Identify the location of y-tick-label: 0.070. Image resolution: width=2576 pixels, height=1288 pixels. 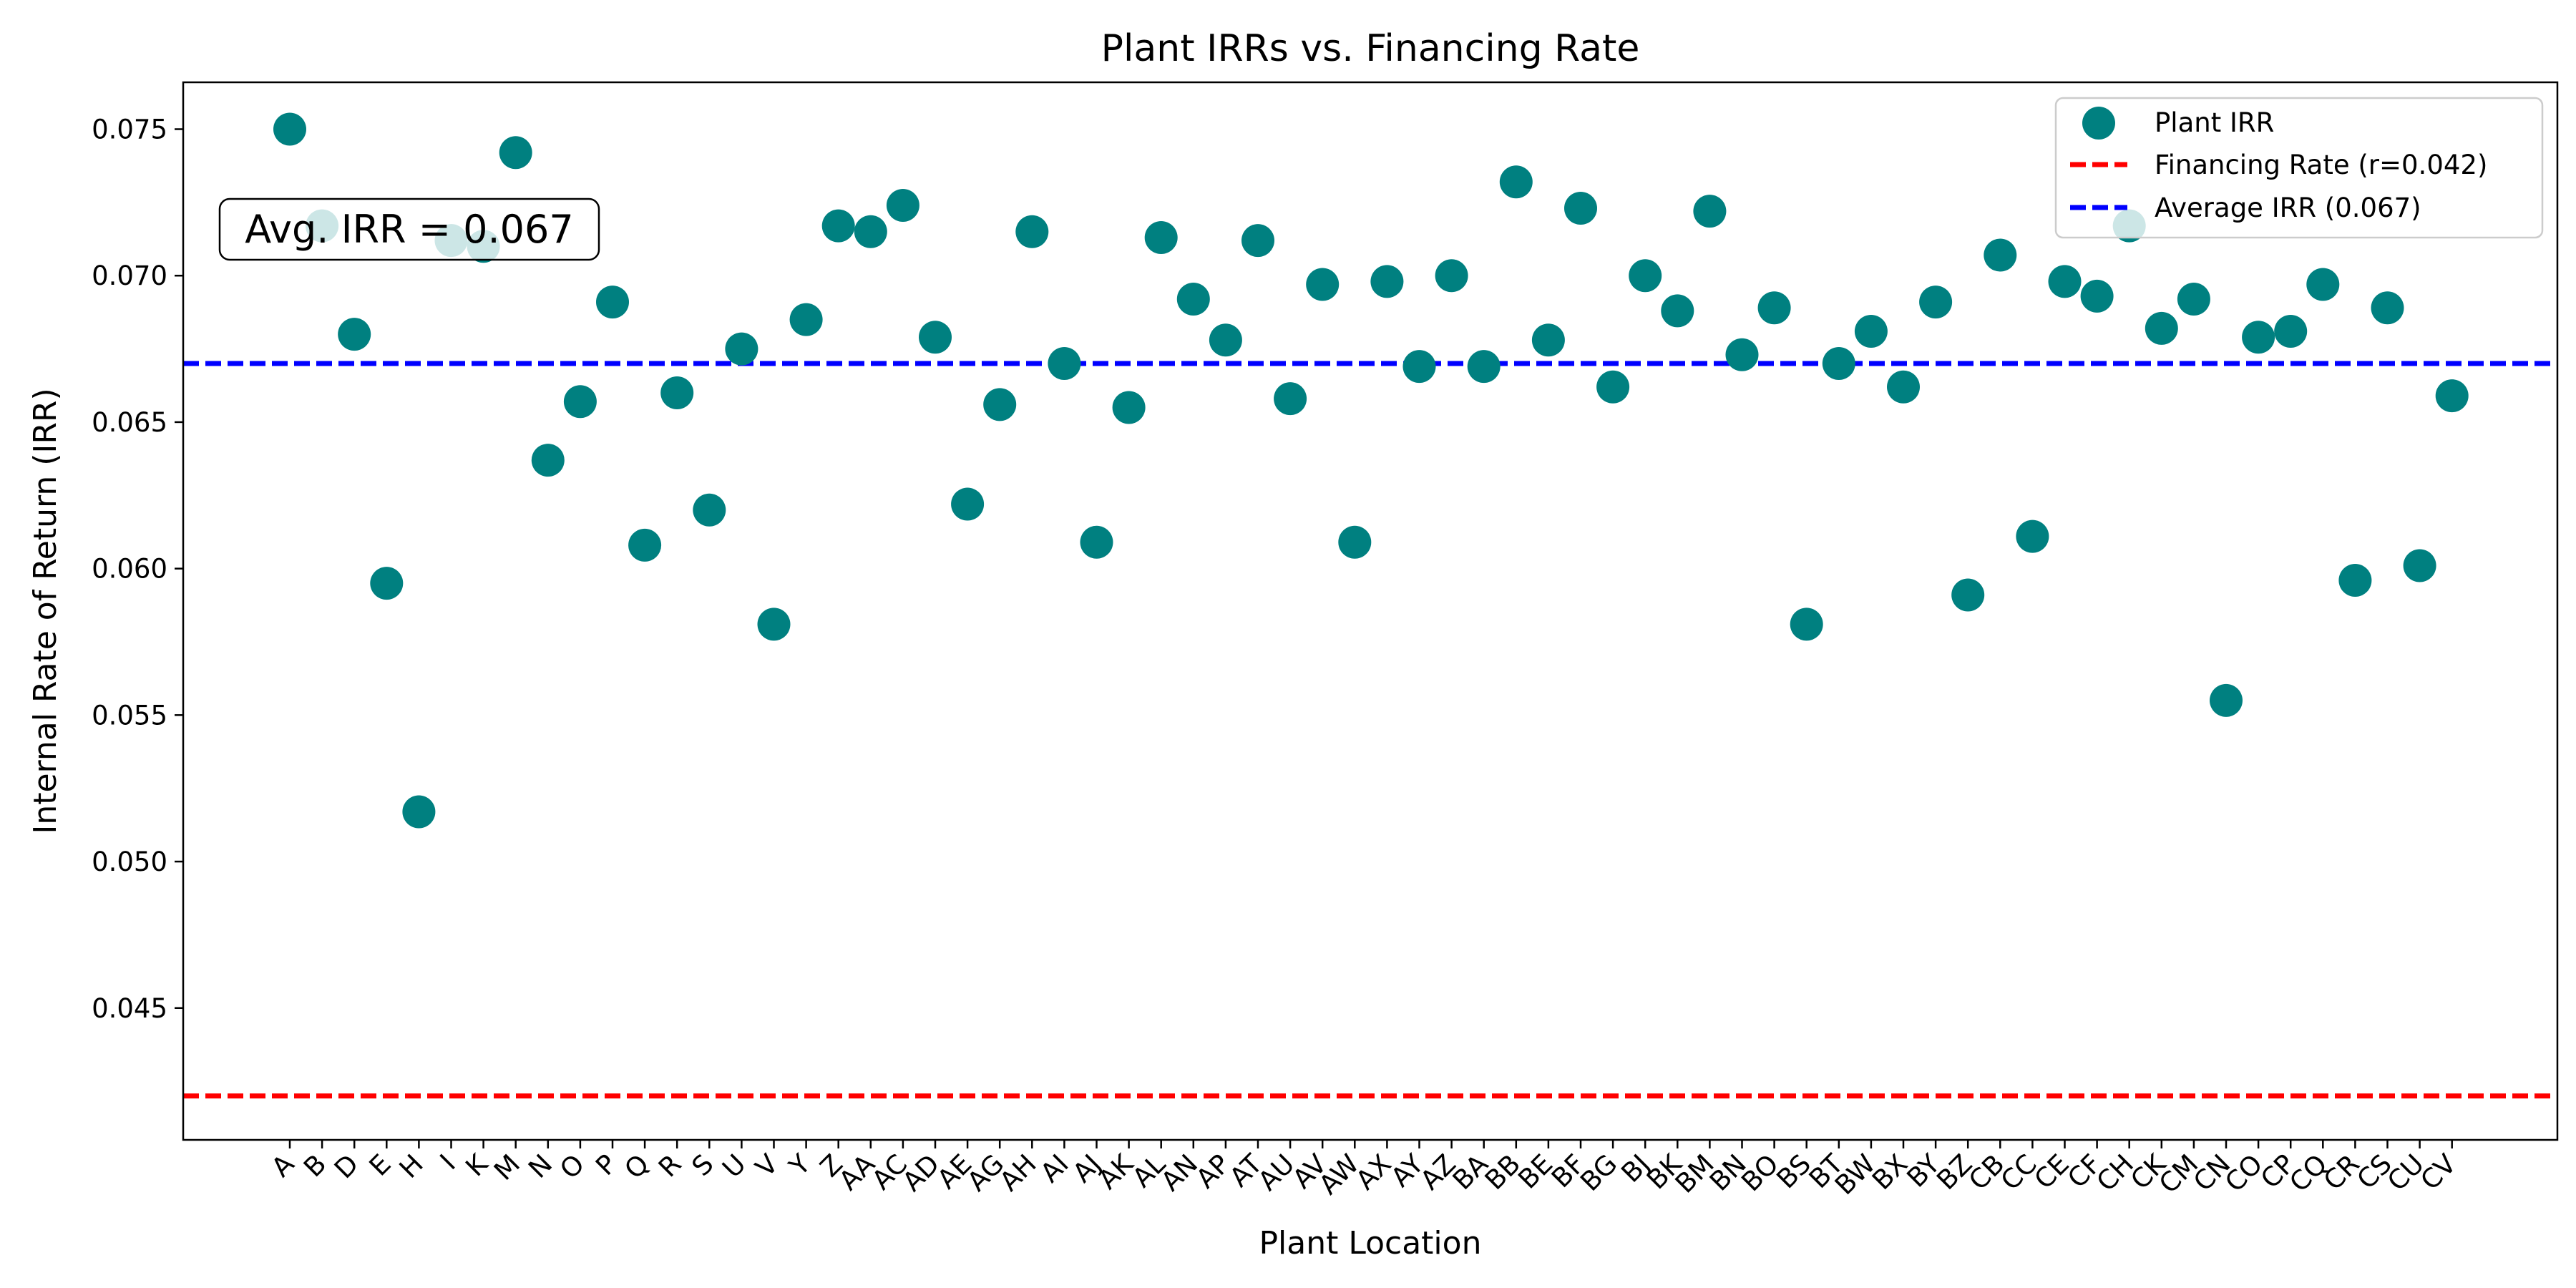
(129, 275).